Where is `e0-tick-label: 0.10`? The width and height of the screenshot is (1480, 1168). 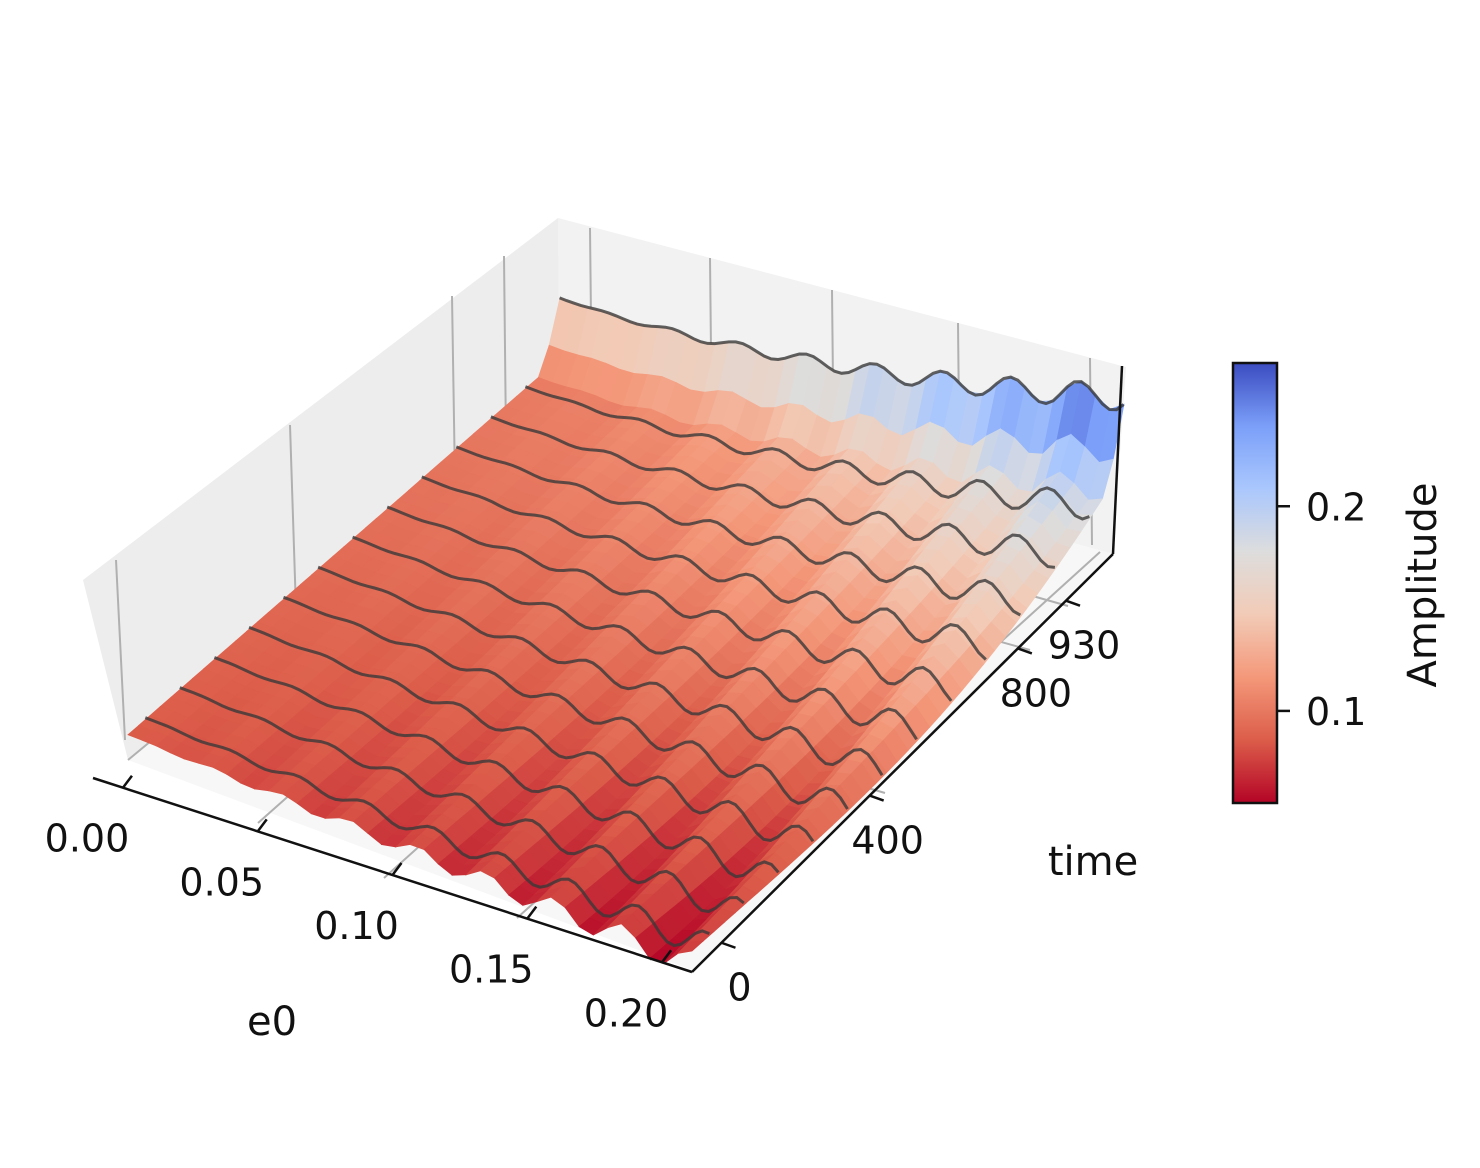 e0-tick-label: 0.10 is located at coordinates (356, 926).